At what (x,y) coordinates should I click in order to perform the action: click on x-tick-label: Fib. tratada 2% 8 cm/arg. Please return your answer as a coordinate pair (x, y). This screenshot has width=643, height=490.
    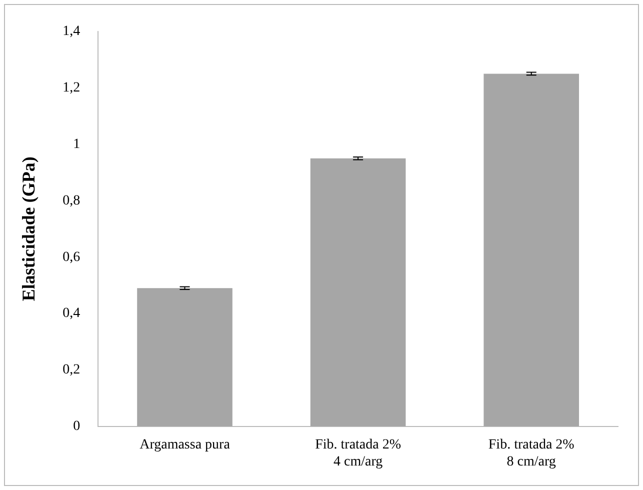
    Looking at the image, I should click on (531, 453).